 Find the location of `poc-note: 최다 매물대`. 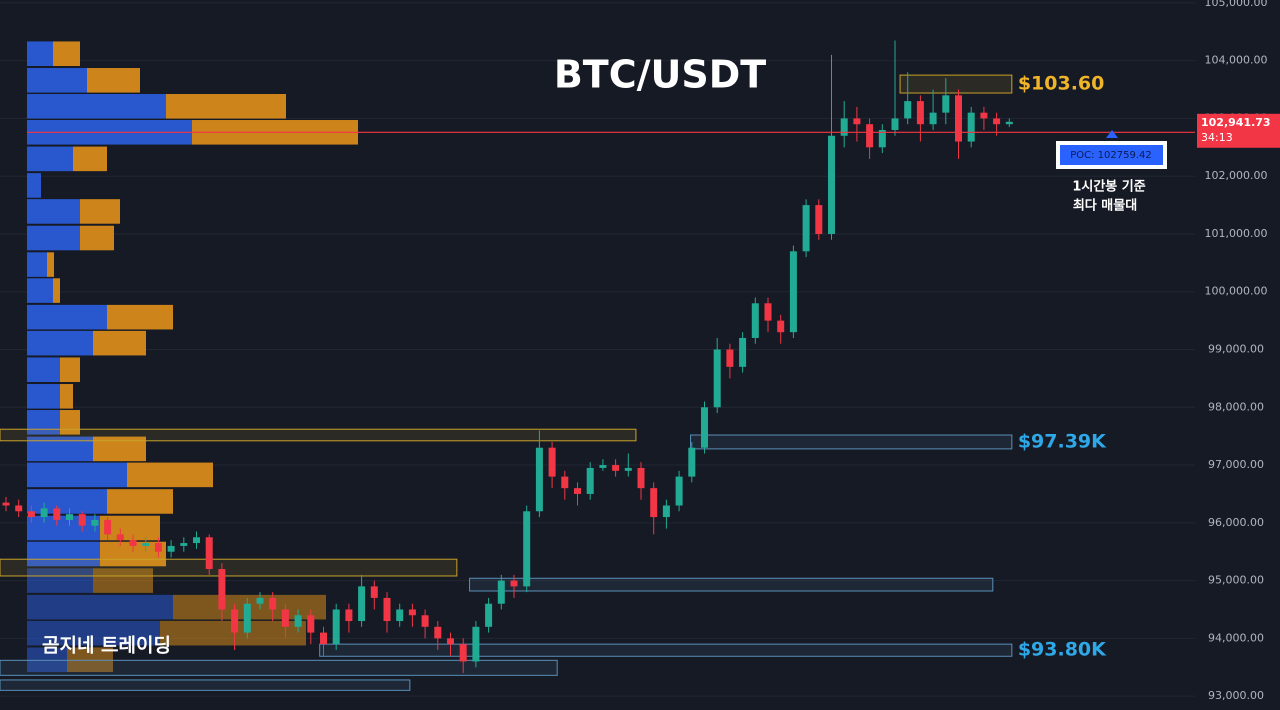

poc-note: 최다 매물대 is located at coordinates (1105, 206).